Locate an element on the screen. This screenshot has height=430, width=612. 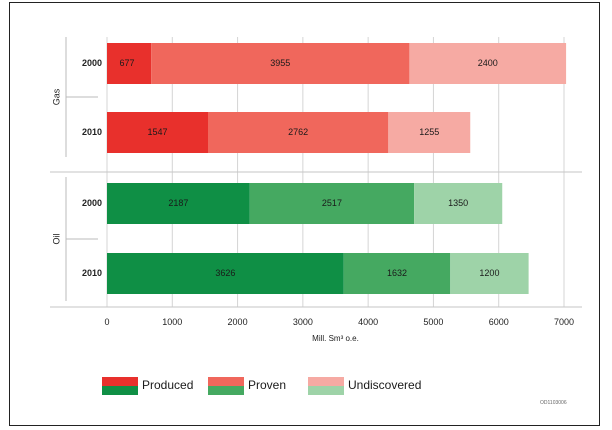
data-label: 2762 is located at coordinates (298, 132).